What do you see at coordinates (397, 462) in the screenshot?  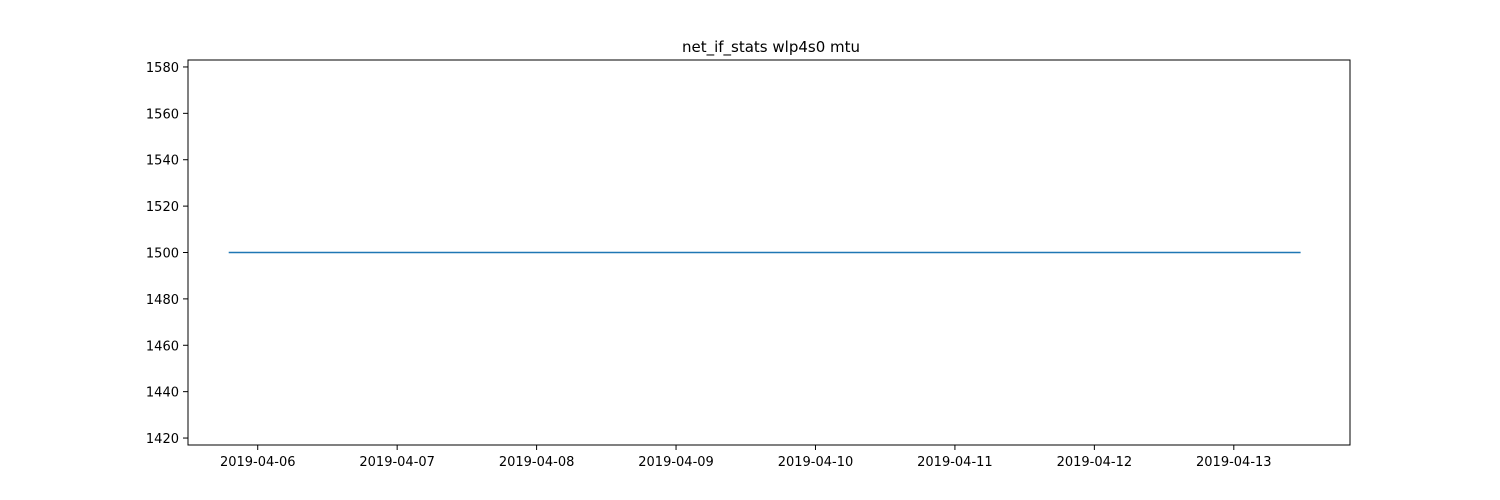 I see `x-tick-label: 2019-04-07` at bounding box center [397, 462].